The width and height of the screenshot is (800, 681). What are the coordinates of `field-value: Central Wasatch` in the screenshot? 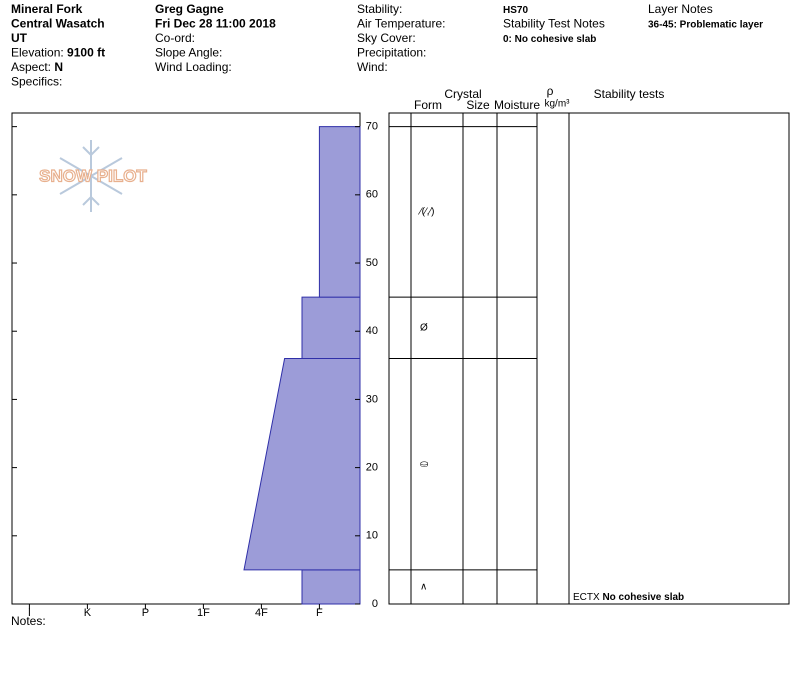 It's located at (58, 24).